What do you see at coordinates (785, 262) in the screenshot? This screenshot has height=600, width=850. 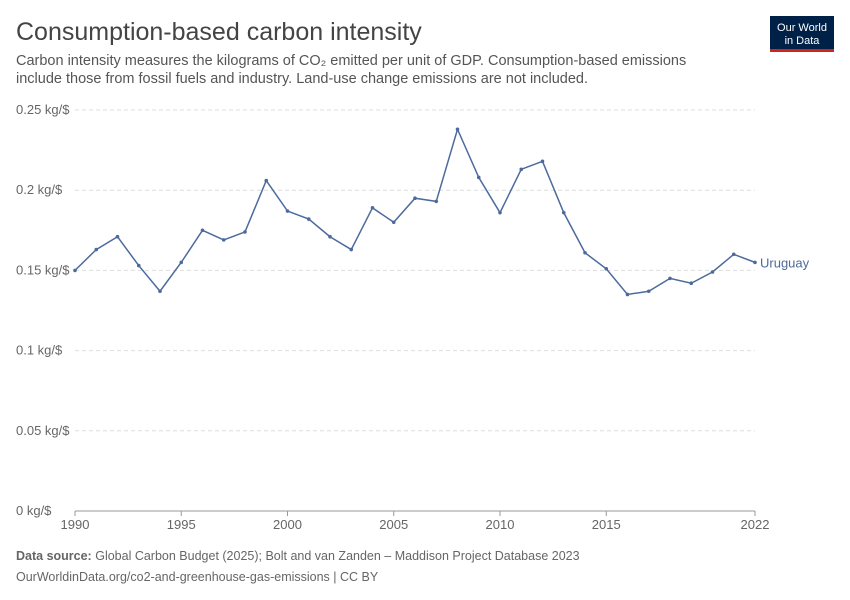 I see `series-label: Uruguay` at bounding box center [785, 262].